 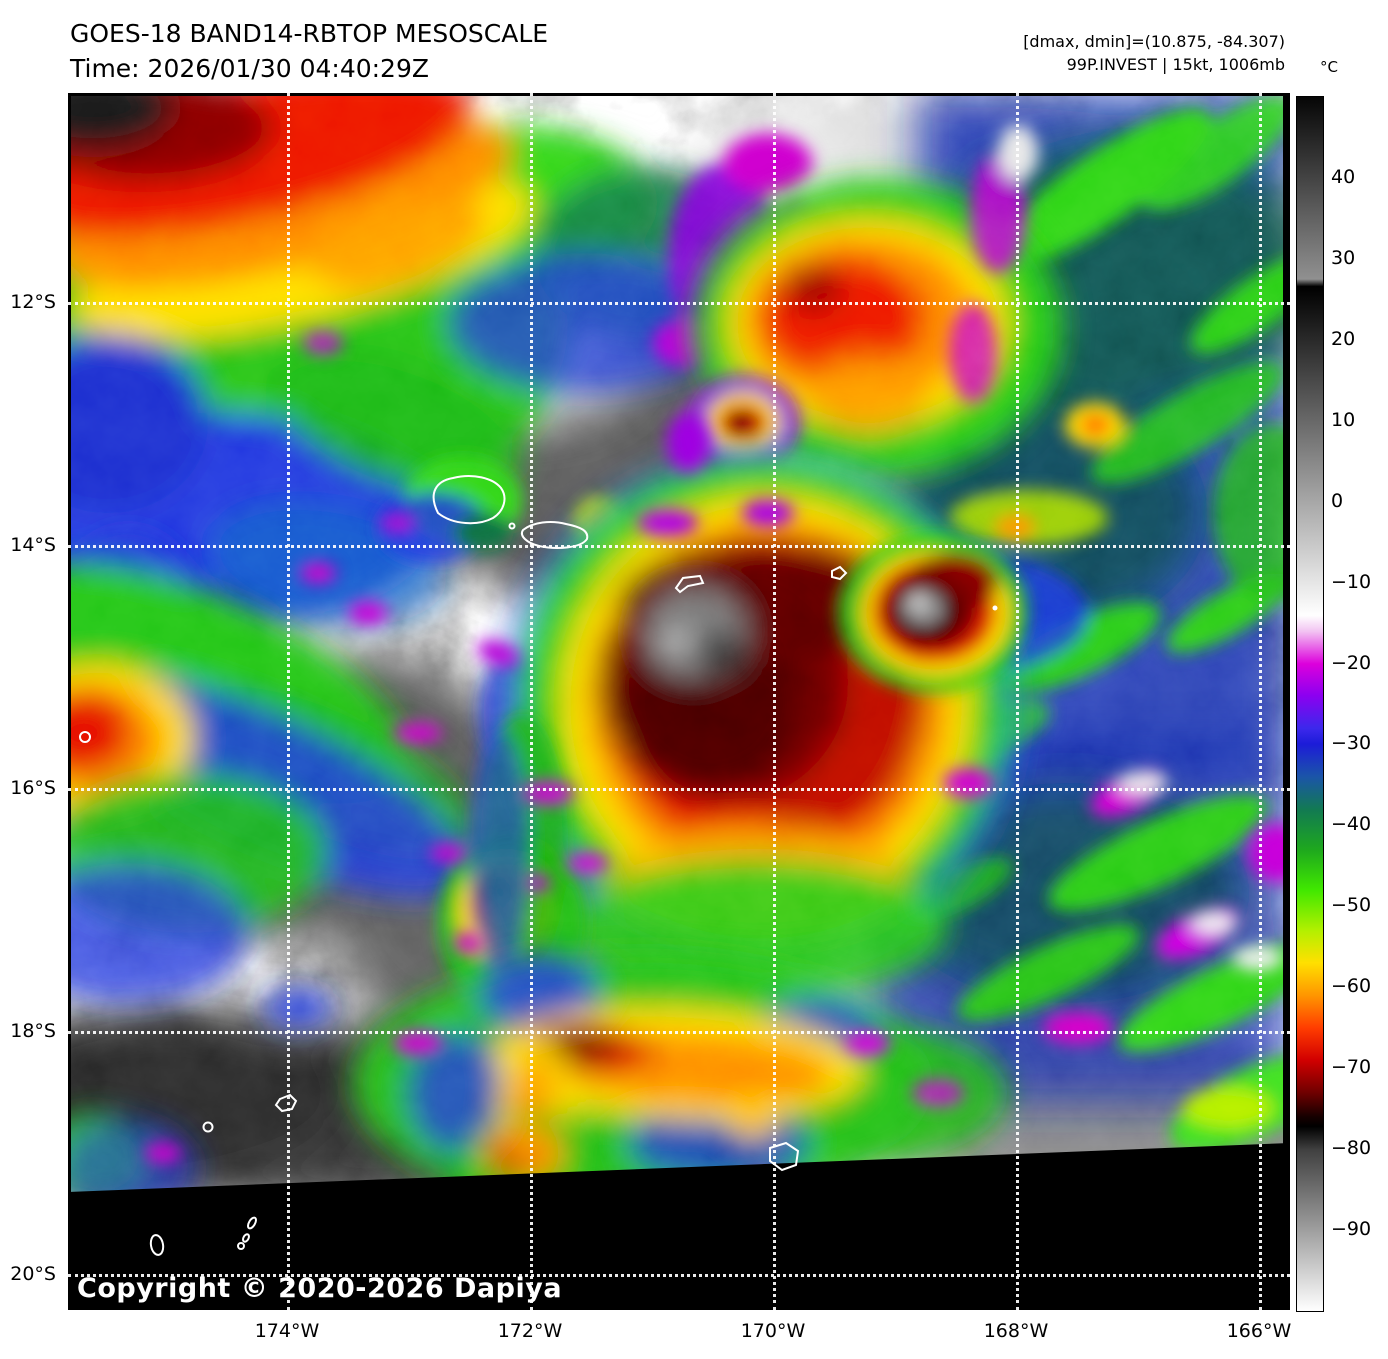 What do you see at coordinates (320, 1288) in the screenshot?
I see `copyright-text: Copyright © 2020-2026 Dapiya` at bounding box center [320, 1288].